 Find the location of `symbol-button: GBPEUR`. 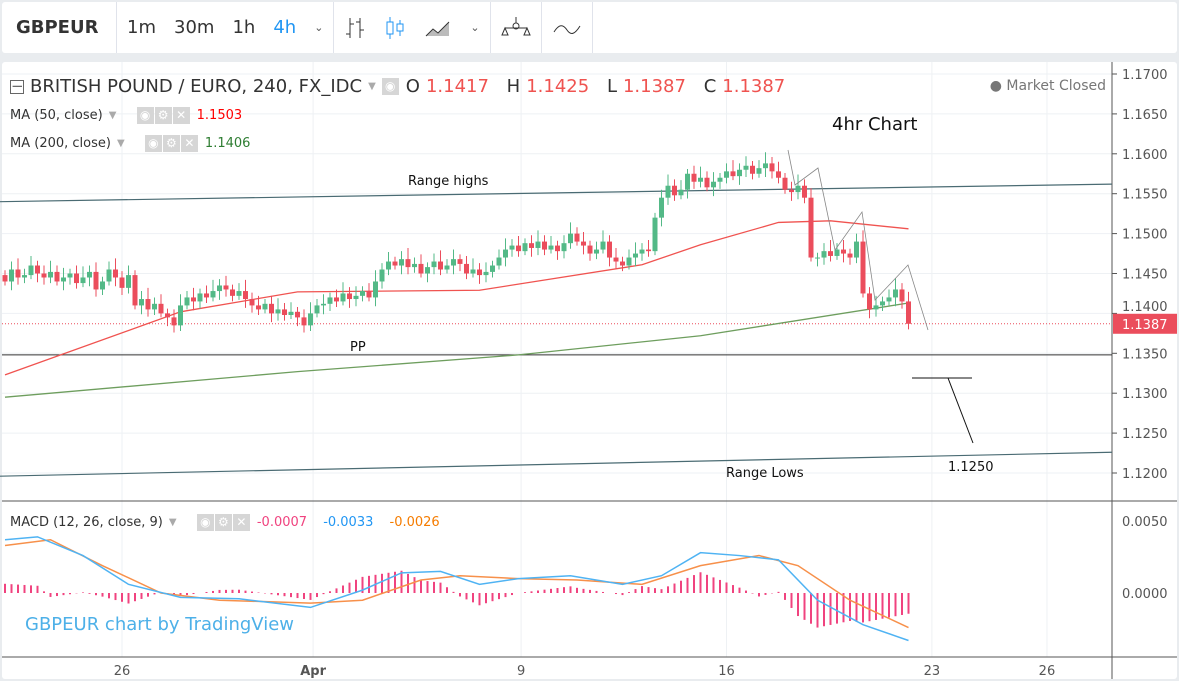

symbol-button: GBPEUR is located at coordinates (59, 27).